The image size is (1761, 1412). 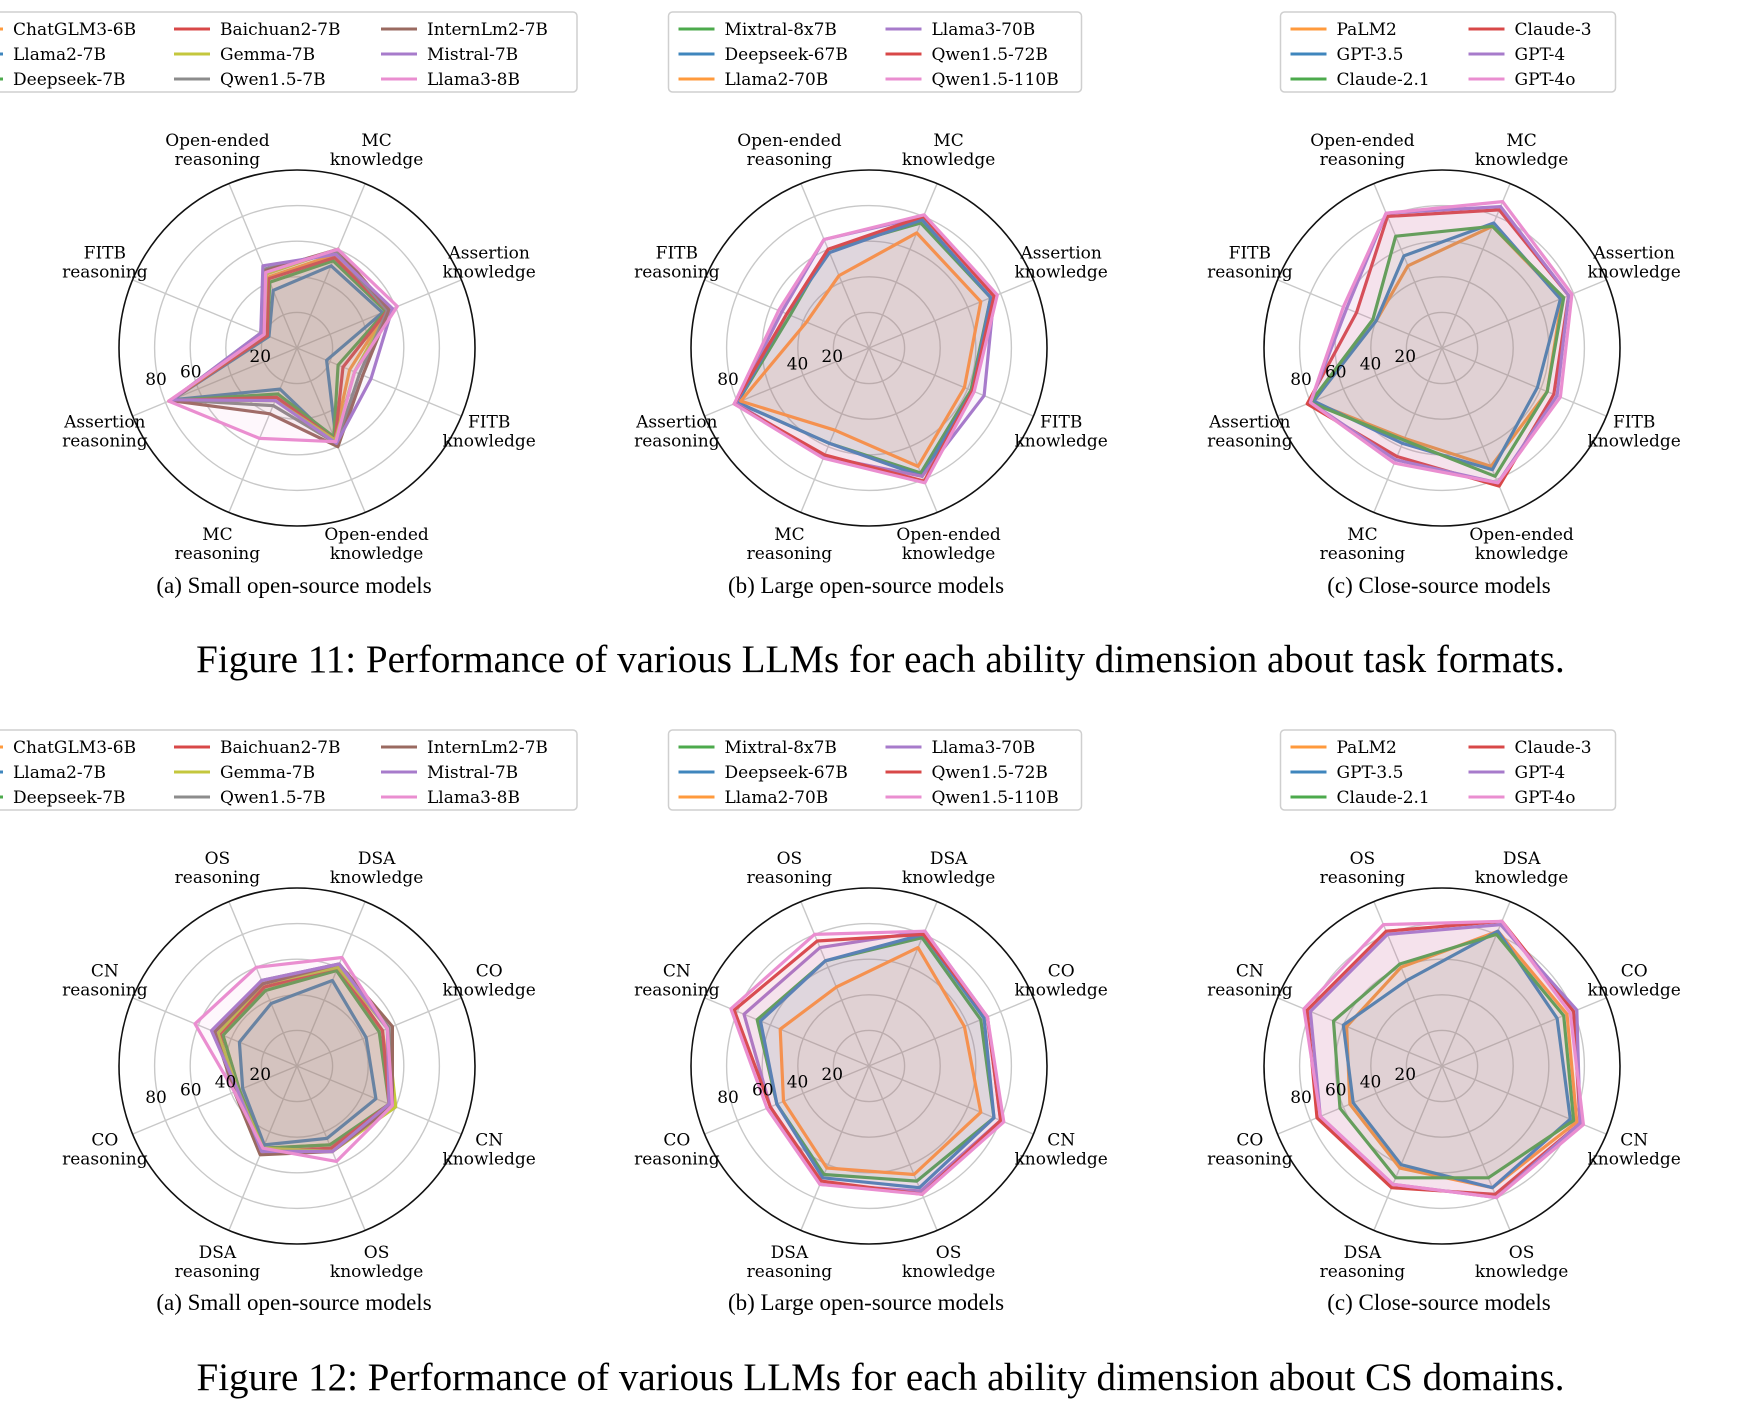 What do you see at coordinates (949, 859) in the screenshot?
I see `axis-label-line: DSA` at bounding box center [949, 859].